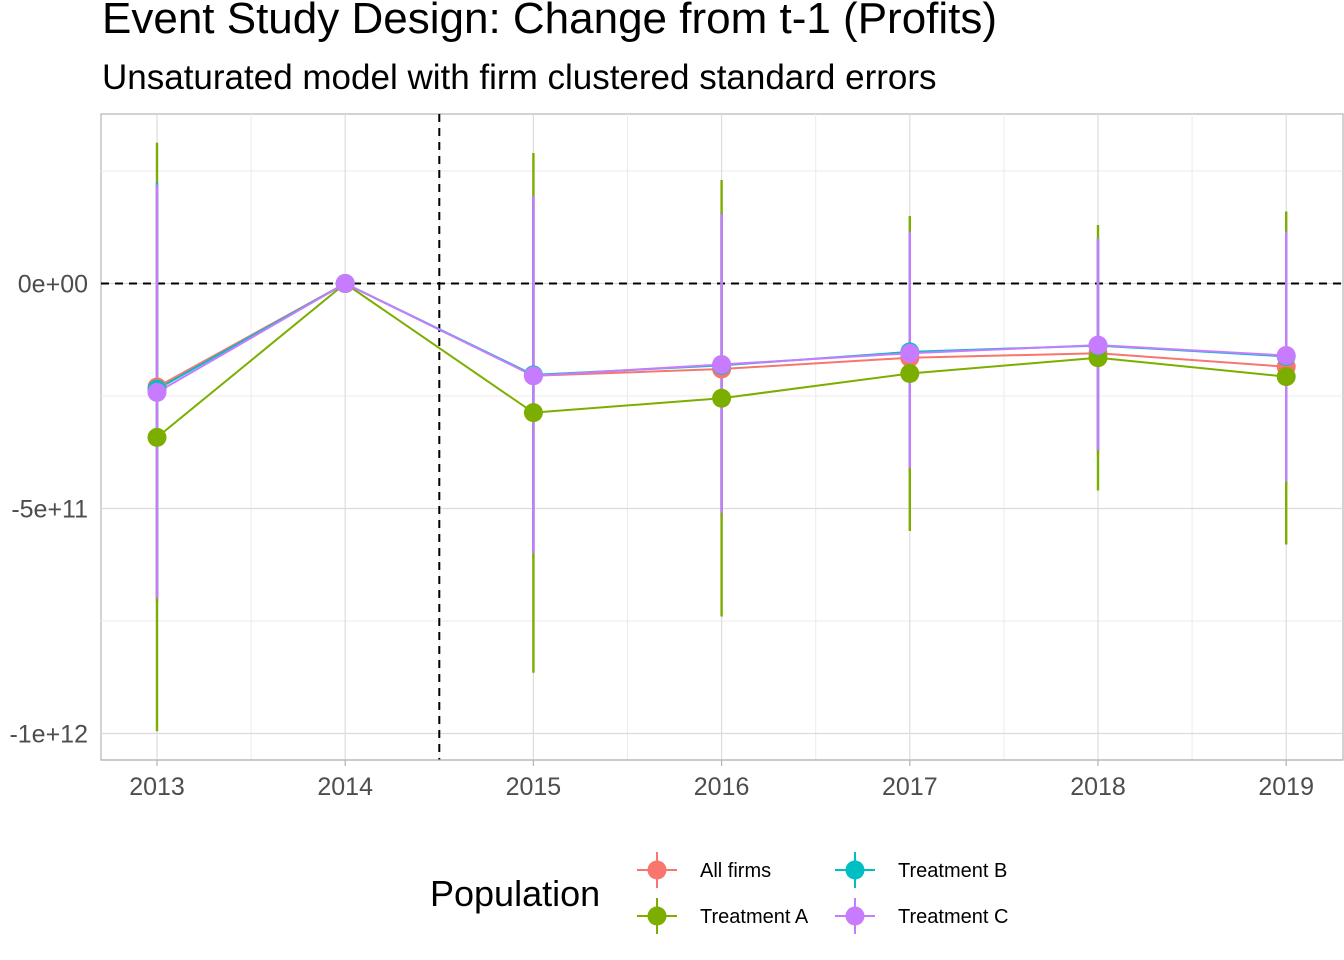  What do you see at coordinates (952, 871) in the screenshot?
I see `legend-label: Treatment B` at bounding box center [952, 871].